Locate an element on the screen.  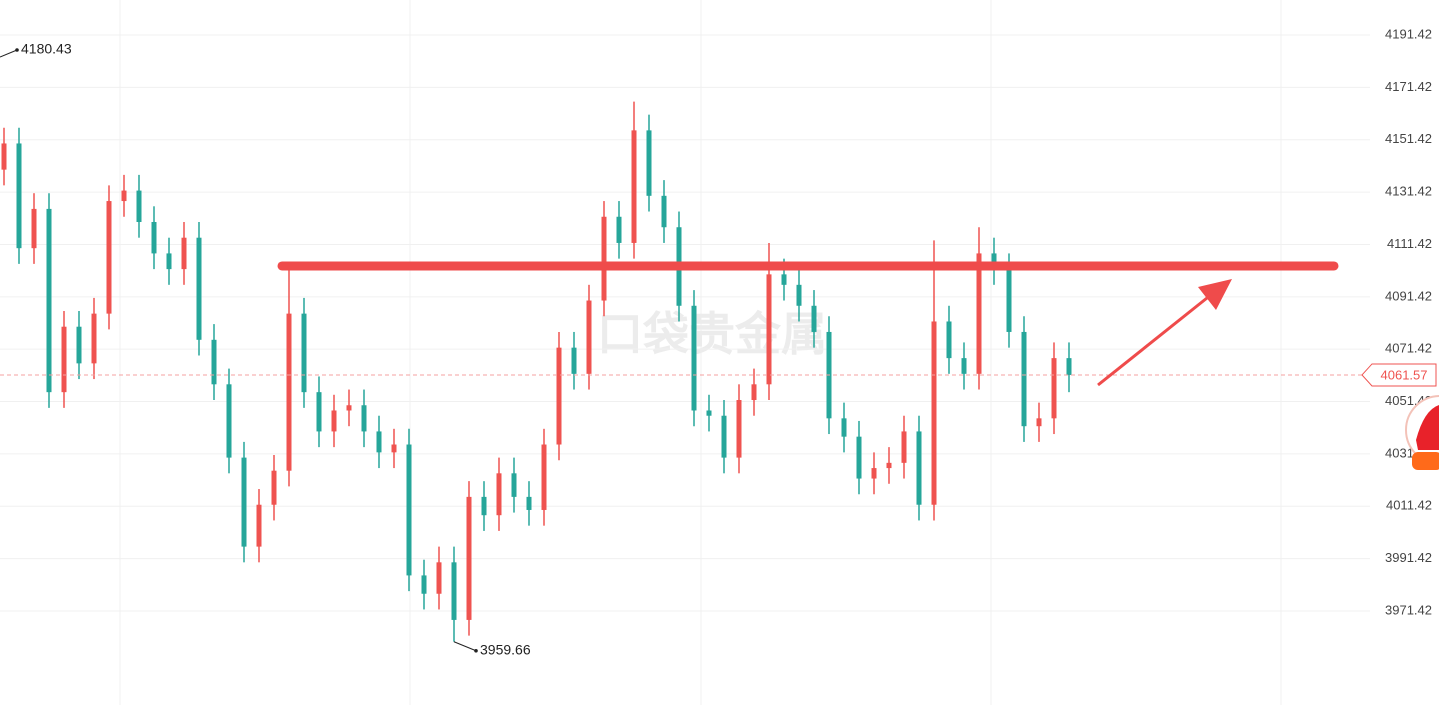
widget-badge is located at coordinates (1425, 461).